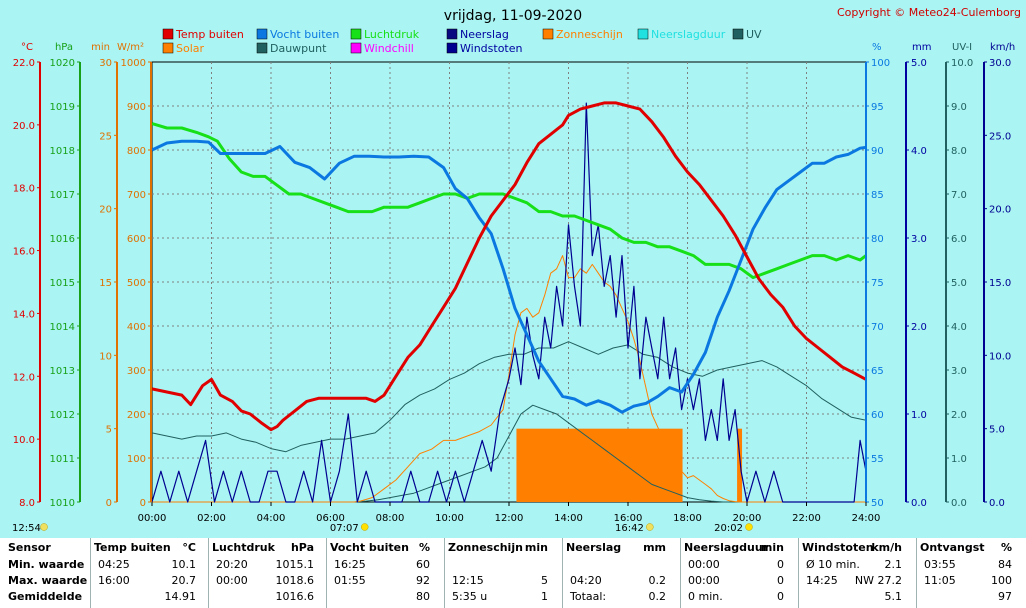 This screenshot has width=1026, height=608. Describe the element at coordinates (484, 34) in the screenshot. I see `legend-label: Neerslag` at that location.